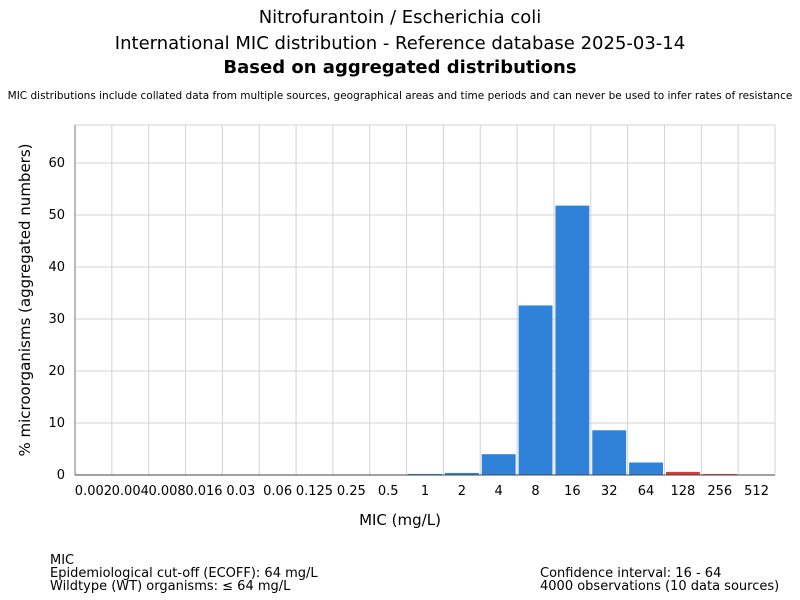  I want to click on x-tick-label: 128, so click(682, 491).